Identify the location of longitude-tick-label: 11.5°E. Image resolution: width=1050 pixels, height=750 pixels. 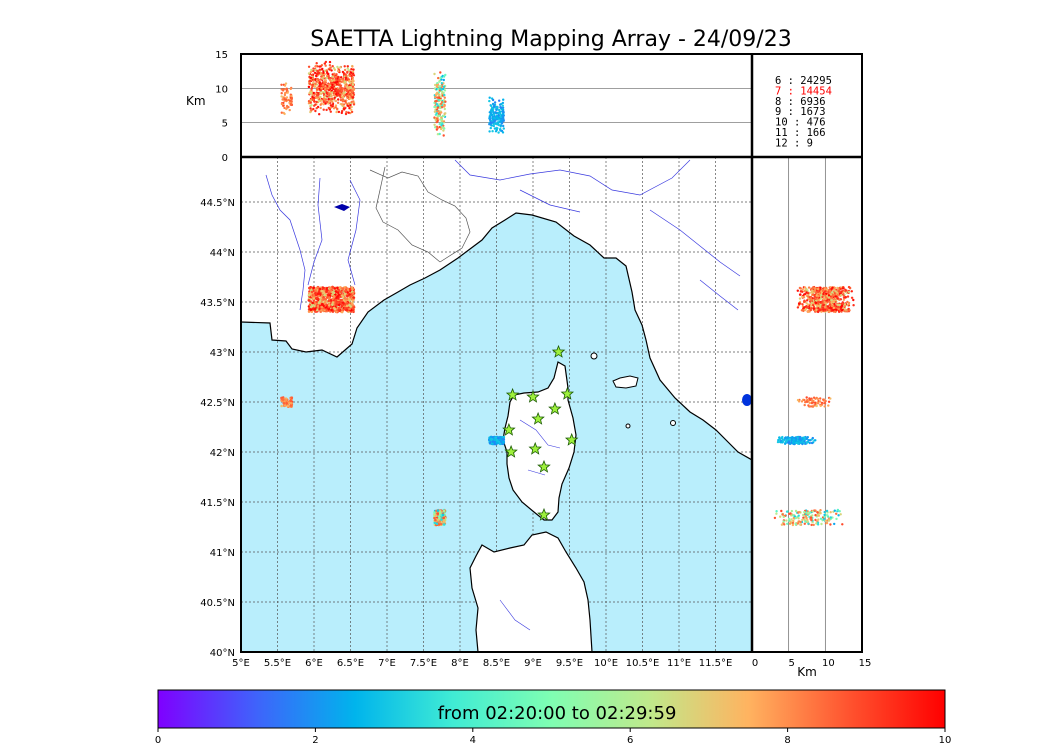
(716, 663).